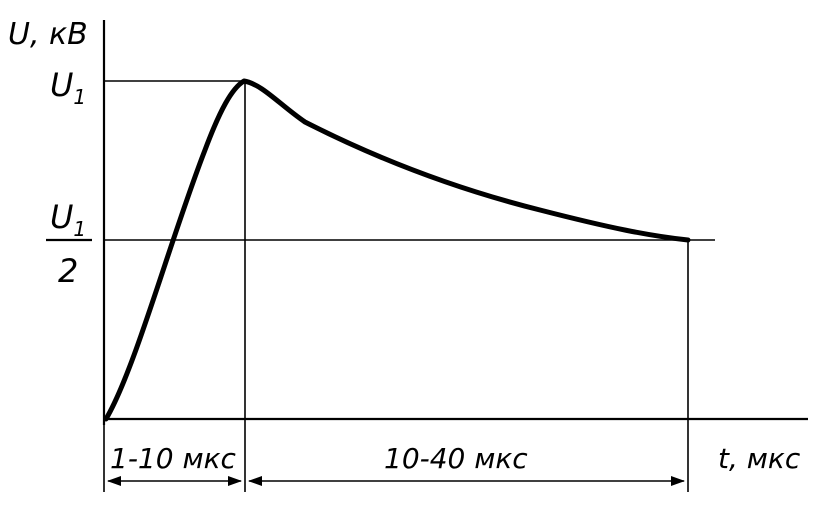 The height and width of the screenshot is (505, 821). I want to click on peak-level-label: U1, so click(68, 87).